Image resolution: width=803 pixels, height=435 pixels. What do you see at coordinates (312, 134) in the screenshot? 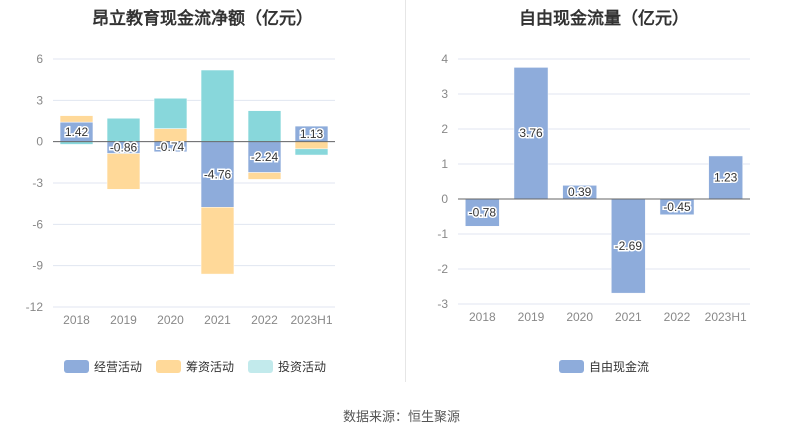
I see `data-label: 1.13` at bounding box center [312, 134].